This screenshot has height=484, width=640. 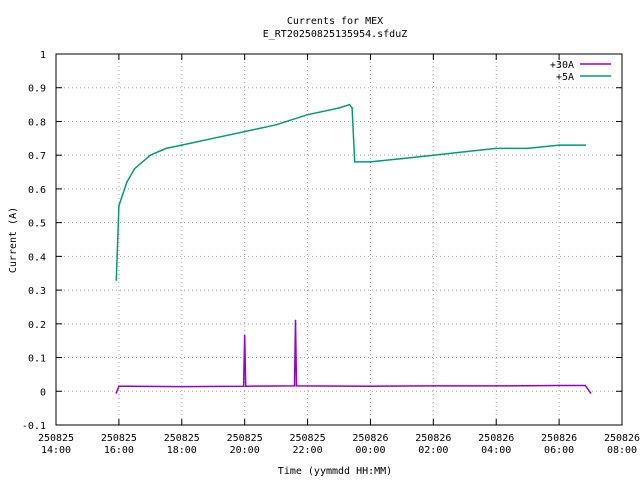 I want to click on x-tick-label-time: 18:00, so click(x=182, y=450).